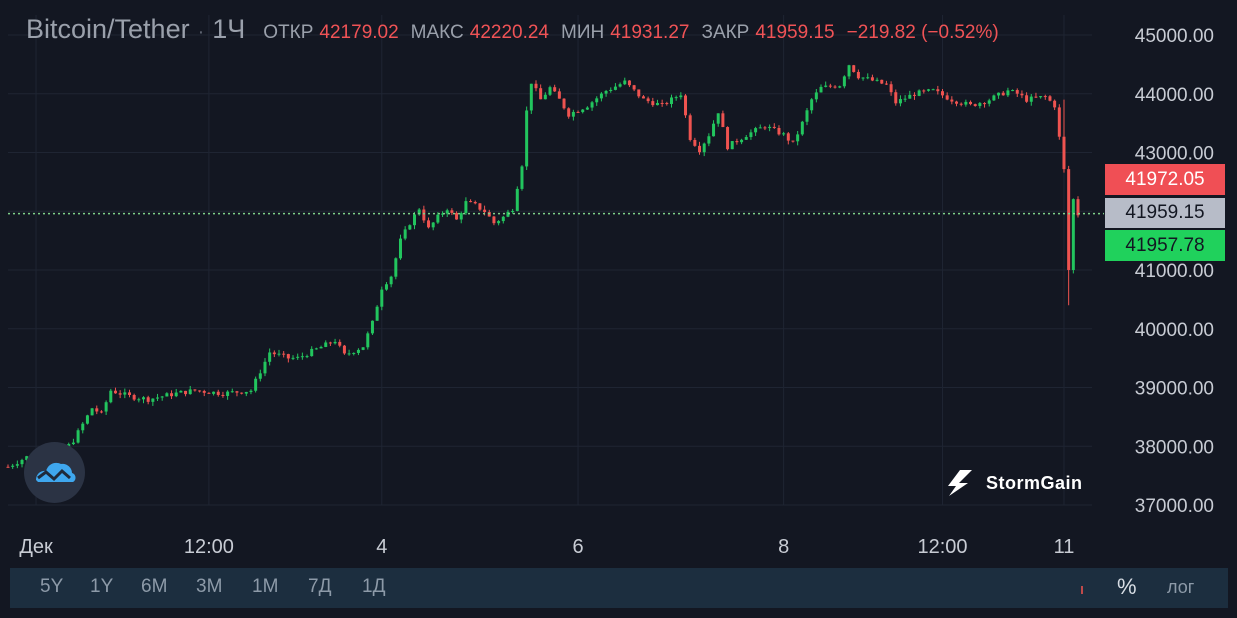  I want to click on range-3m-button: 3M, so click(209, 586).